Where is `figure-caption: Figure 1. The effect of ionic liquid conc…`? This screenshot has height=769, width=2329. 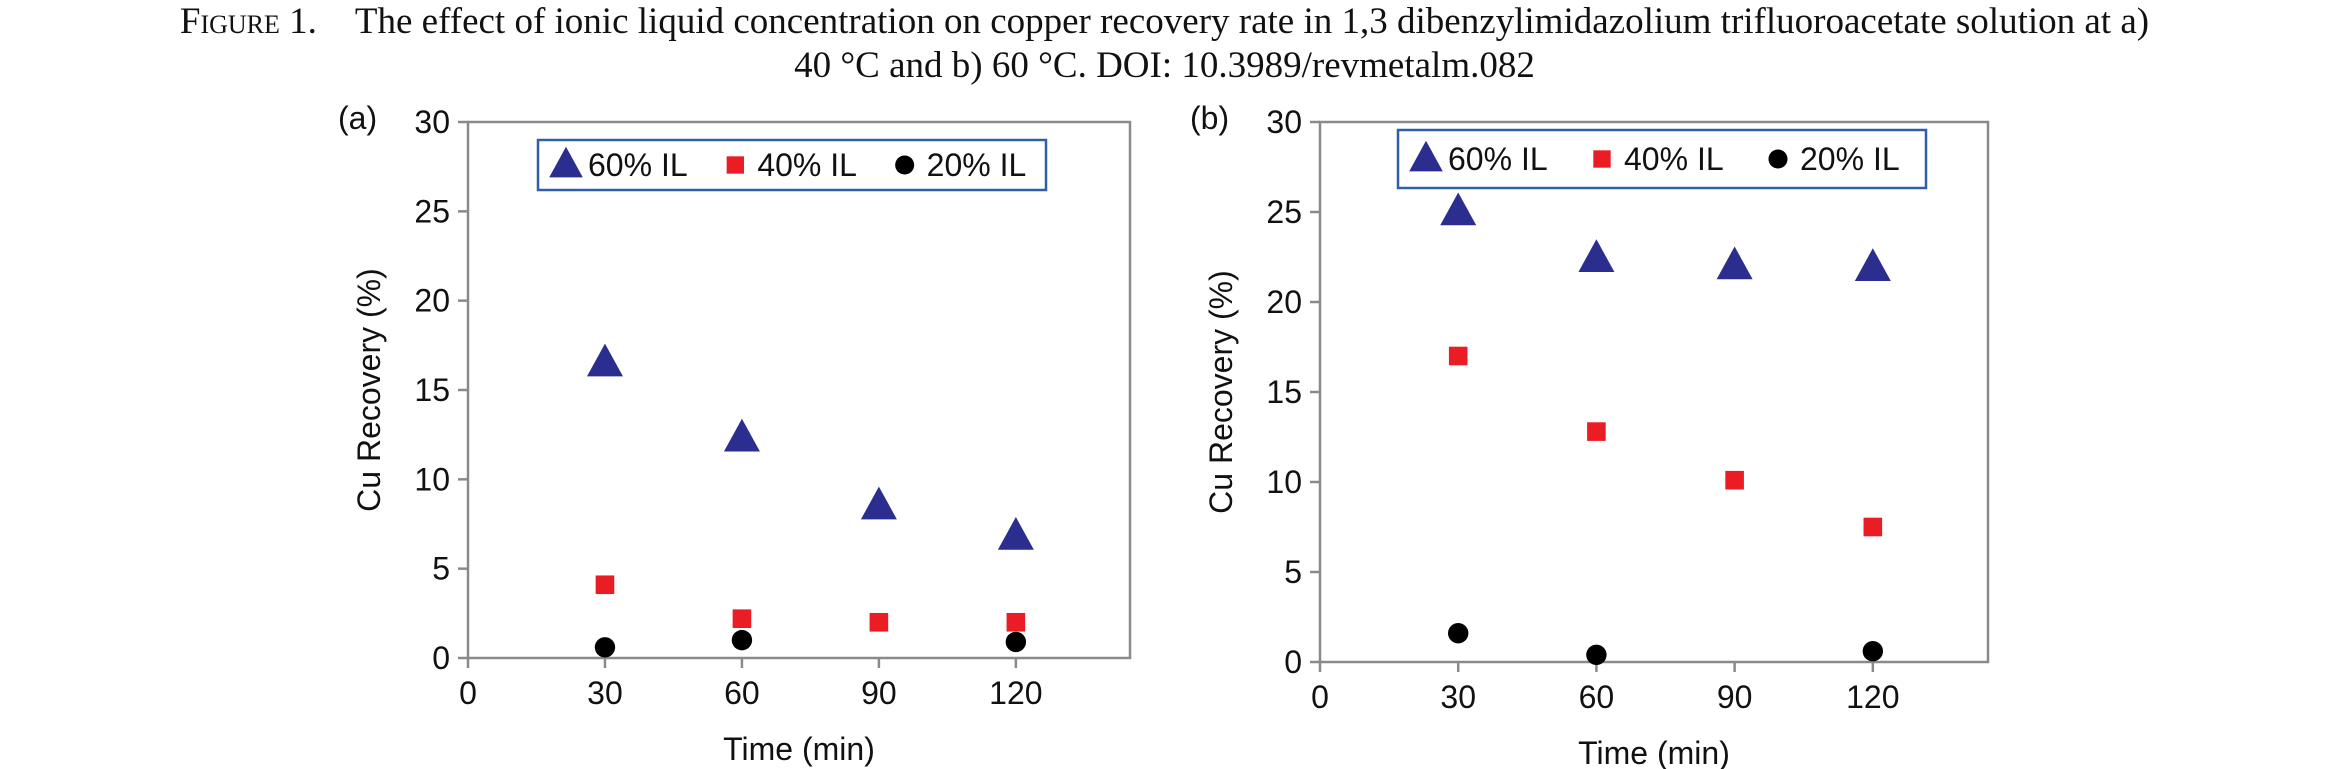
figure-caption: Figure 1. The effect of ionic liquid conc… is located at coordinates (1164, 44).